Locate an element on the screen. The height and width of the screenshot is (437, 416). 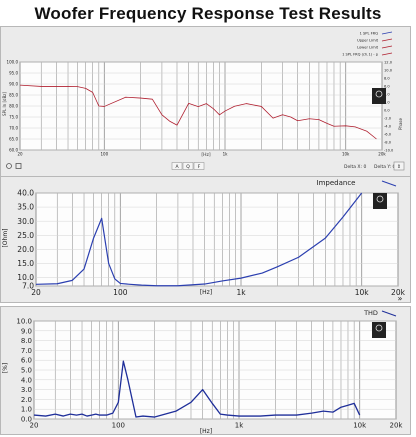
reset-icon is located at coordinates (9, 166).